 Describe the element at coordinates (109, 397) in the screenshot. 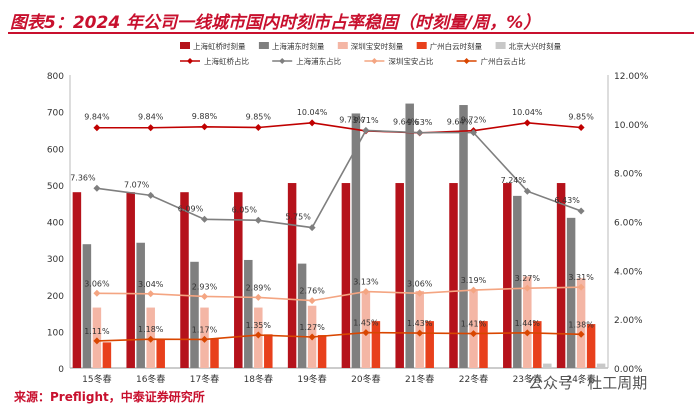

I see `source-note: 来源：Preflight，中泰证券研究所` at that location.